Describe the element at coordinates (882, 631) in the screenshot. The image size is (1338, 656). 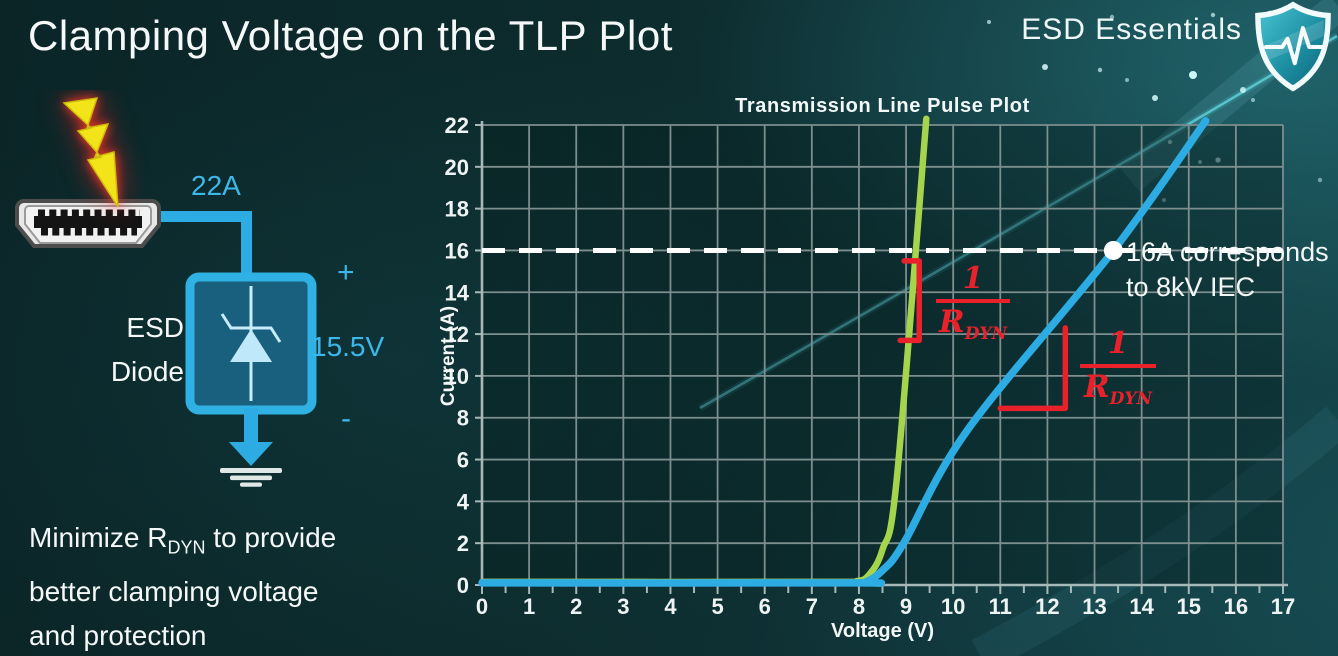
I see `x-axis-title: Voltage (V)` at that location.